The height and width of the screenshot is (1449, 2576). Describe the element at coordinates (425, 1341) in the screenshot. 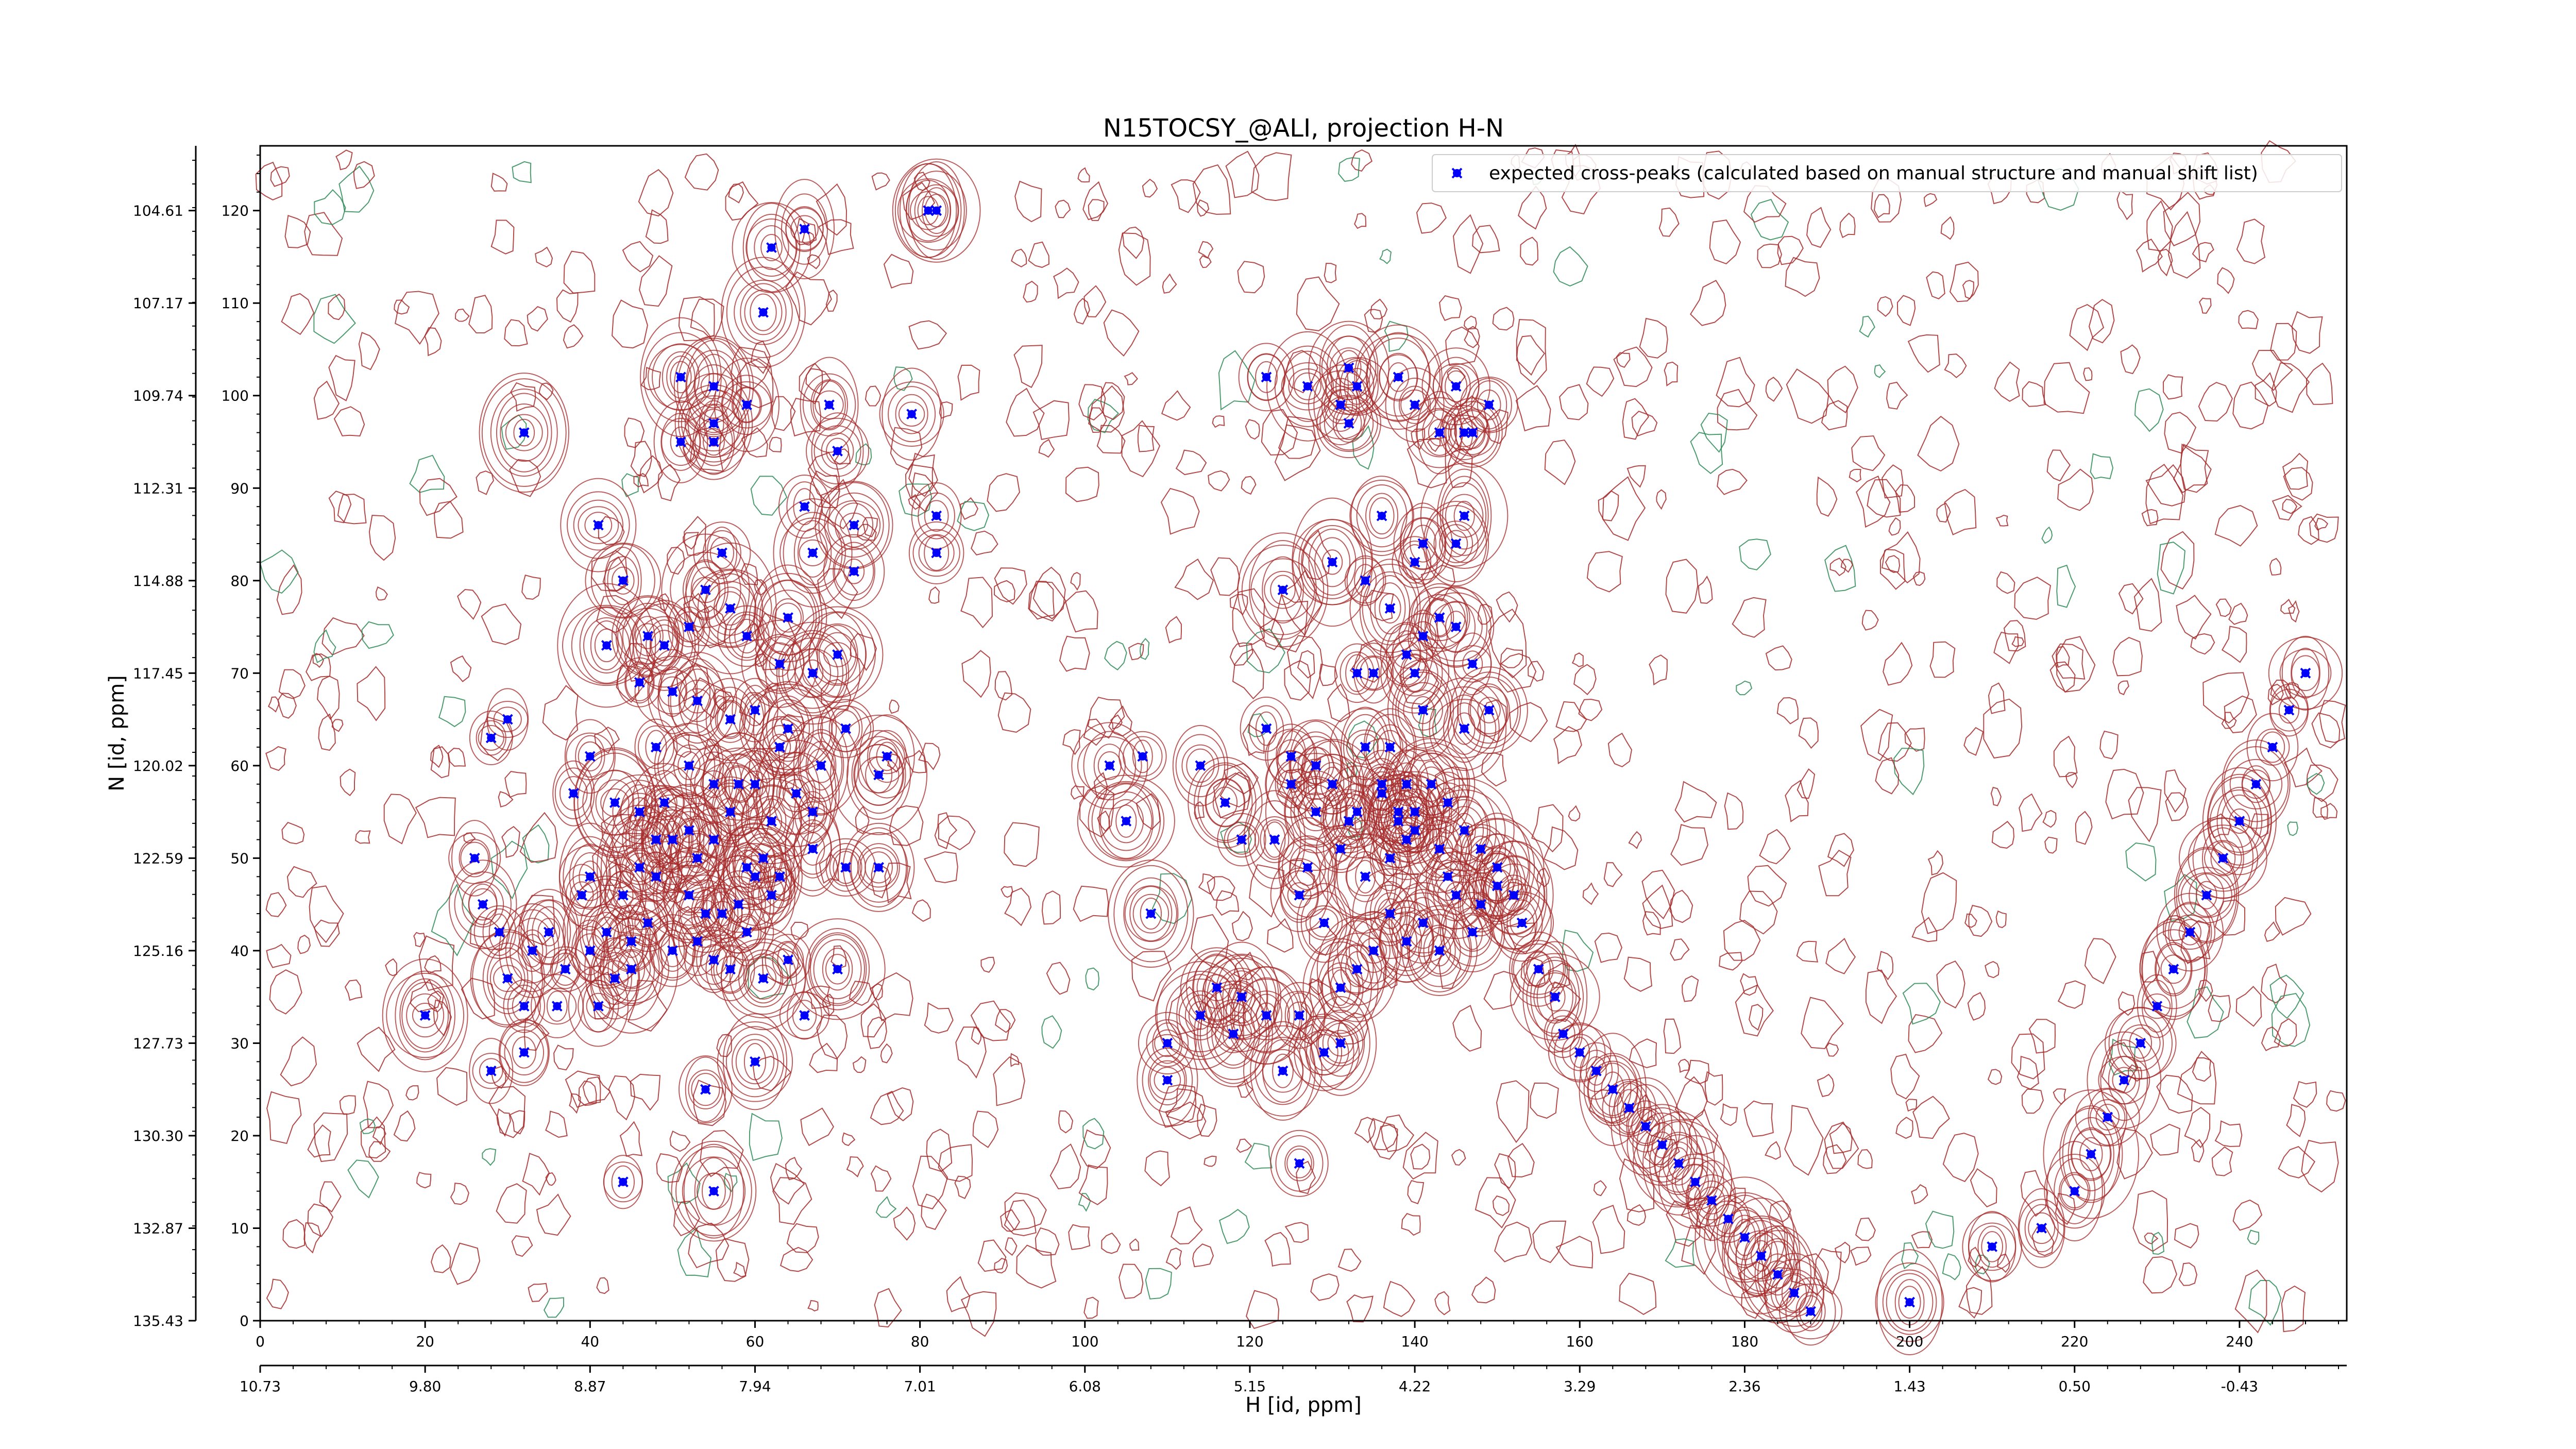

I see `x-tick-label: 20` at that location.